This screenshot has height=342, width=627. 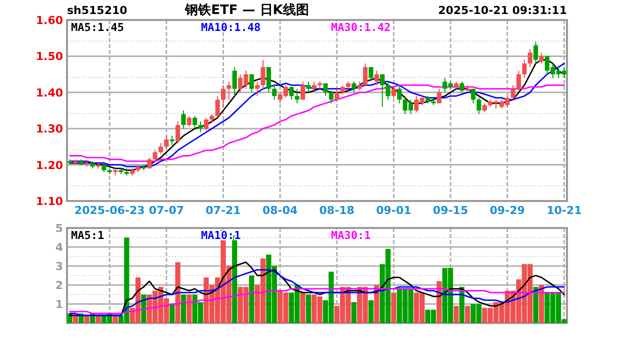 I want to click on x-tick-label: 08-04, so click(x=280, y=210).